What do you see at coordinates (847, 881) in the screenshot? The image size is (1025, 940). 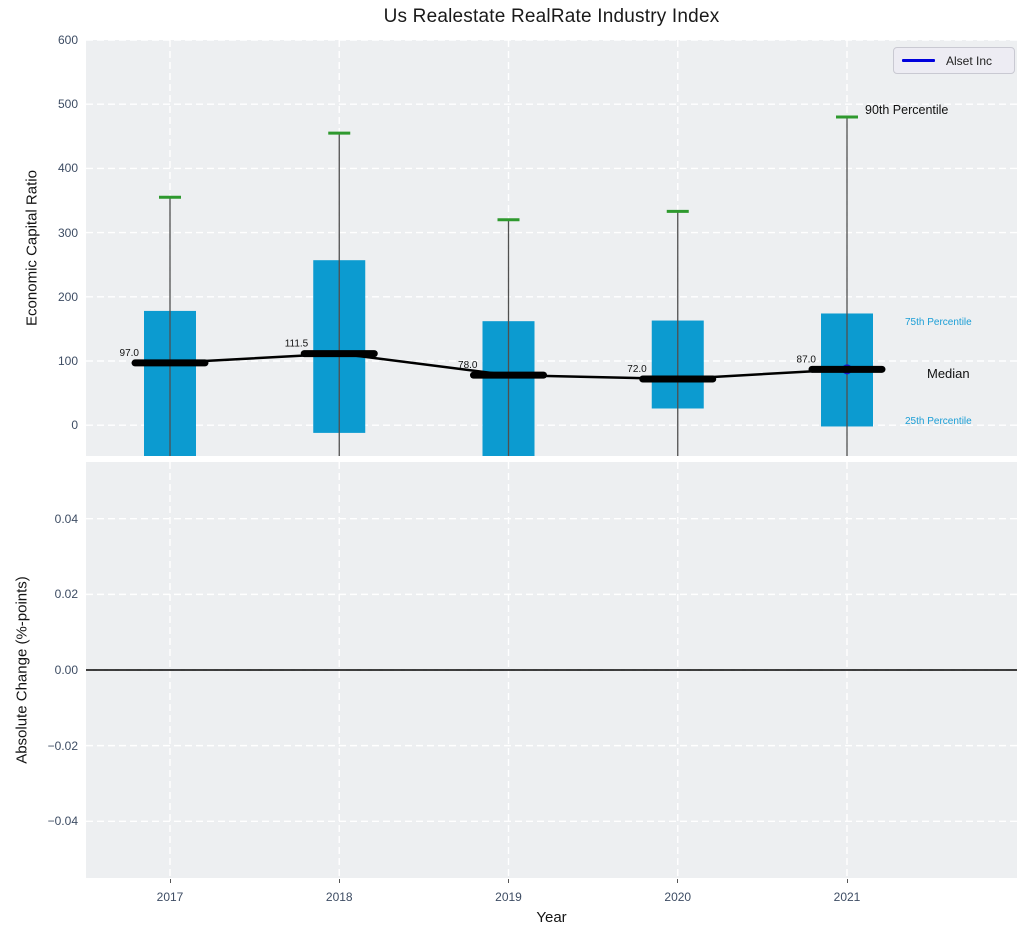 I see `xtick-mark-2021` at bounding box center [847, 881].